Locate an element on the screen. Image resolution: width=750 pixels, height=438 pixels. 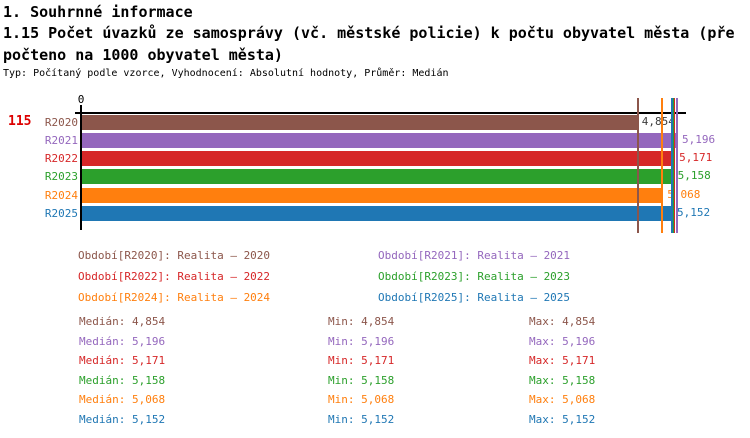
bar-value-label: 5,152 is located at coordinates (694, 212).